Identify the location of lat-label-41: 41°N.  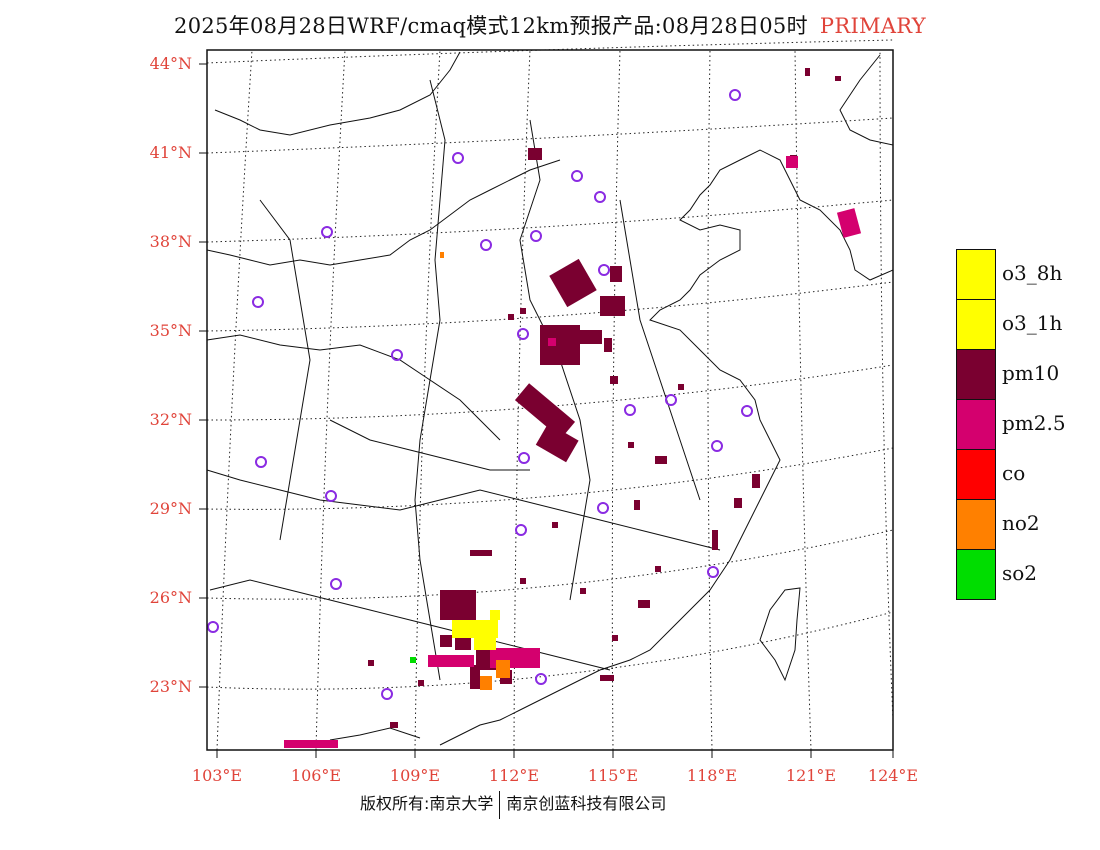
(170, 152).